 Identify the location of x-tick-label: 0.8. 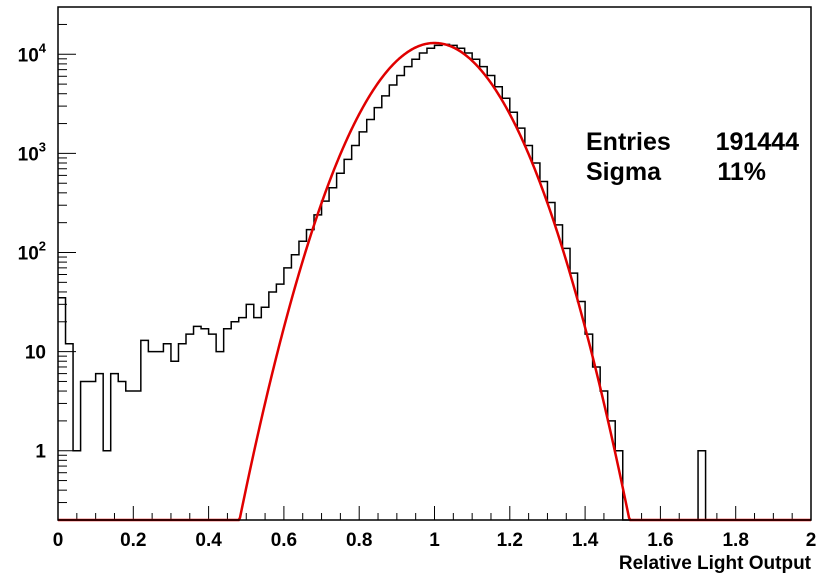
(359, 540).